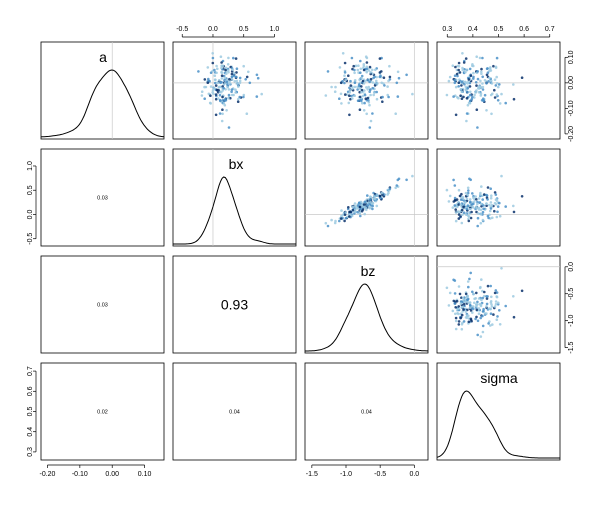 The image size is (600, 505). Describe the element at coordinates (234, 90) in the screenshot. I see `scatter-a-vs-bx` at that location.